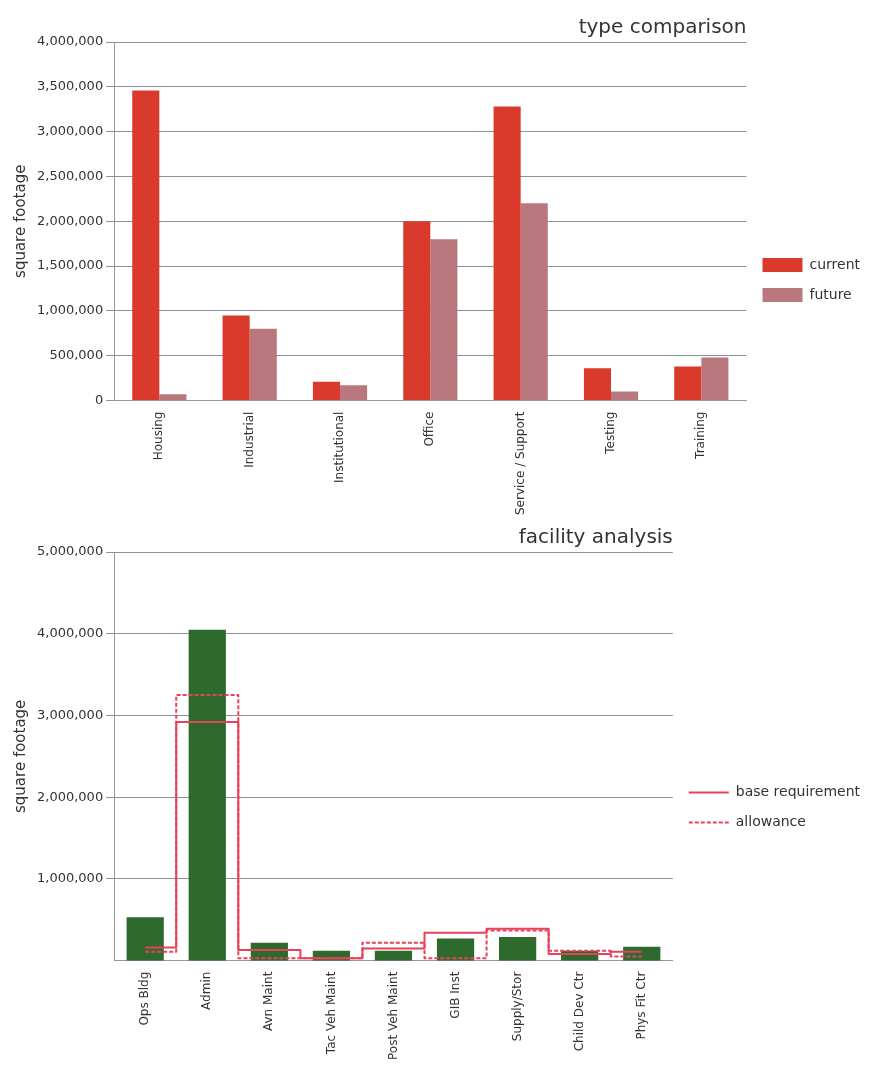 The height and width of the screenshot is (1078, 888). I want to click on x-tick-label: Avn Maint, so click(268, 1001).